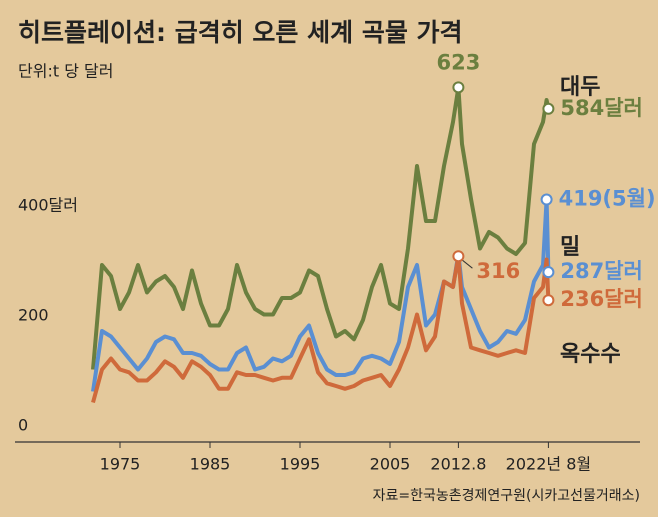 This screenshot has width=658, height=517. I want to click on x-tick-label: 1995, so click(300, 464).